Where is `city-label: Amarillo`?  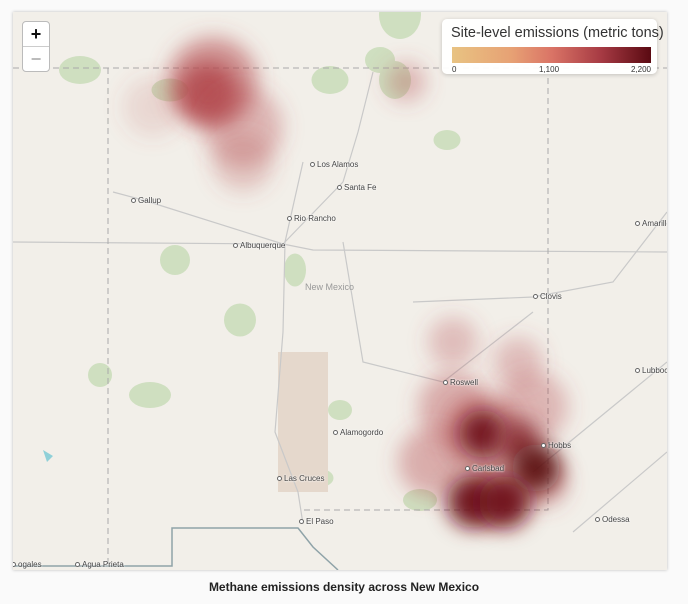 city-label: Amarillo is located at coordinates (651, 223).